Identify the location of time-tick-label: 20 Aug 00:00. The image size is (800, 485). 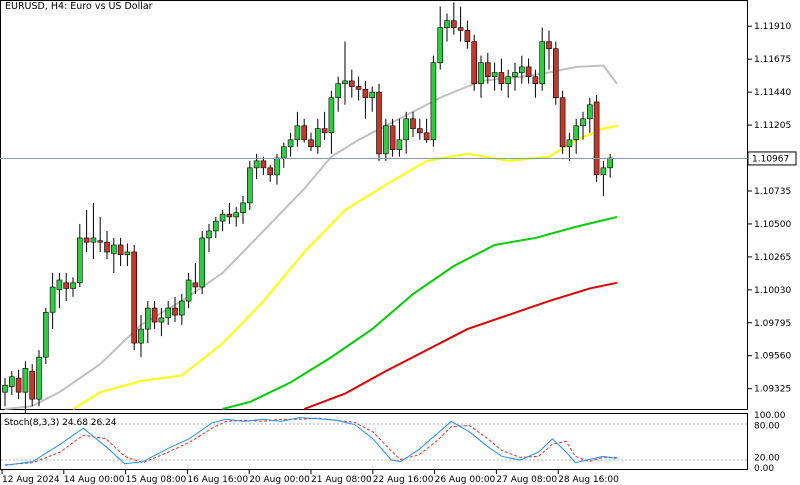
(279, 480).